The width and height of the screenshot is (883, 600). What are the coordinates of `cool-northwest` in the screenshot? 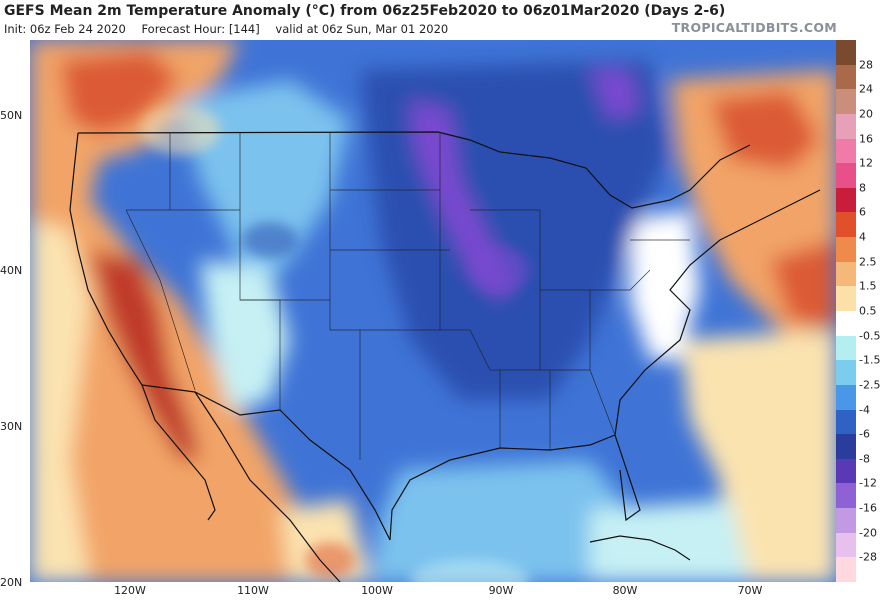 It's located at (265, 190).